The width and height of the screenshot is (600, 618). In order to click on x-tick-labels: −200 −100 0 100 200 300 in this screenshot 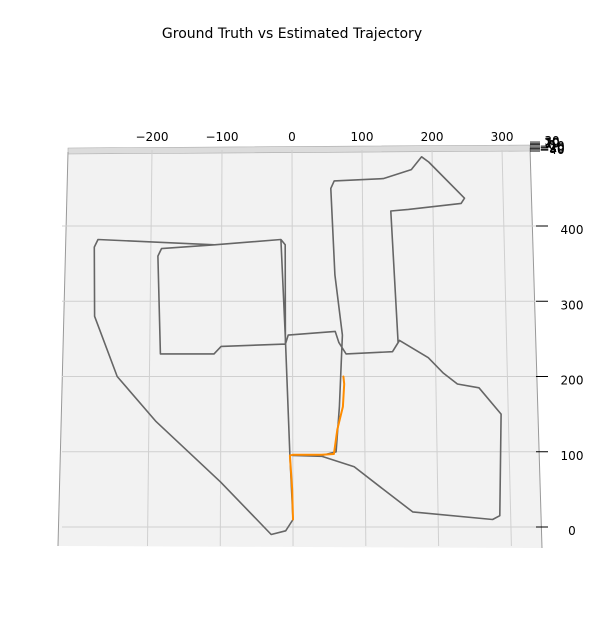, I will do `click(325, 137)`.